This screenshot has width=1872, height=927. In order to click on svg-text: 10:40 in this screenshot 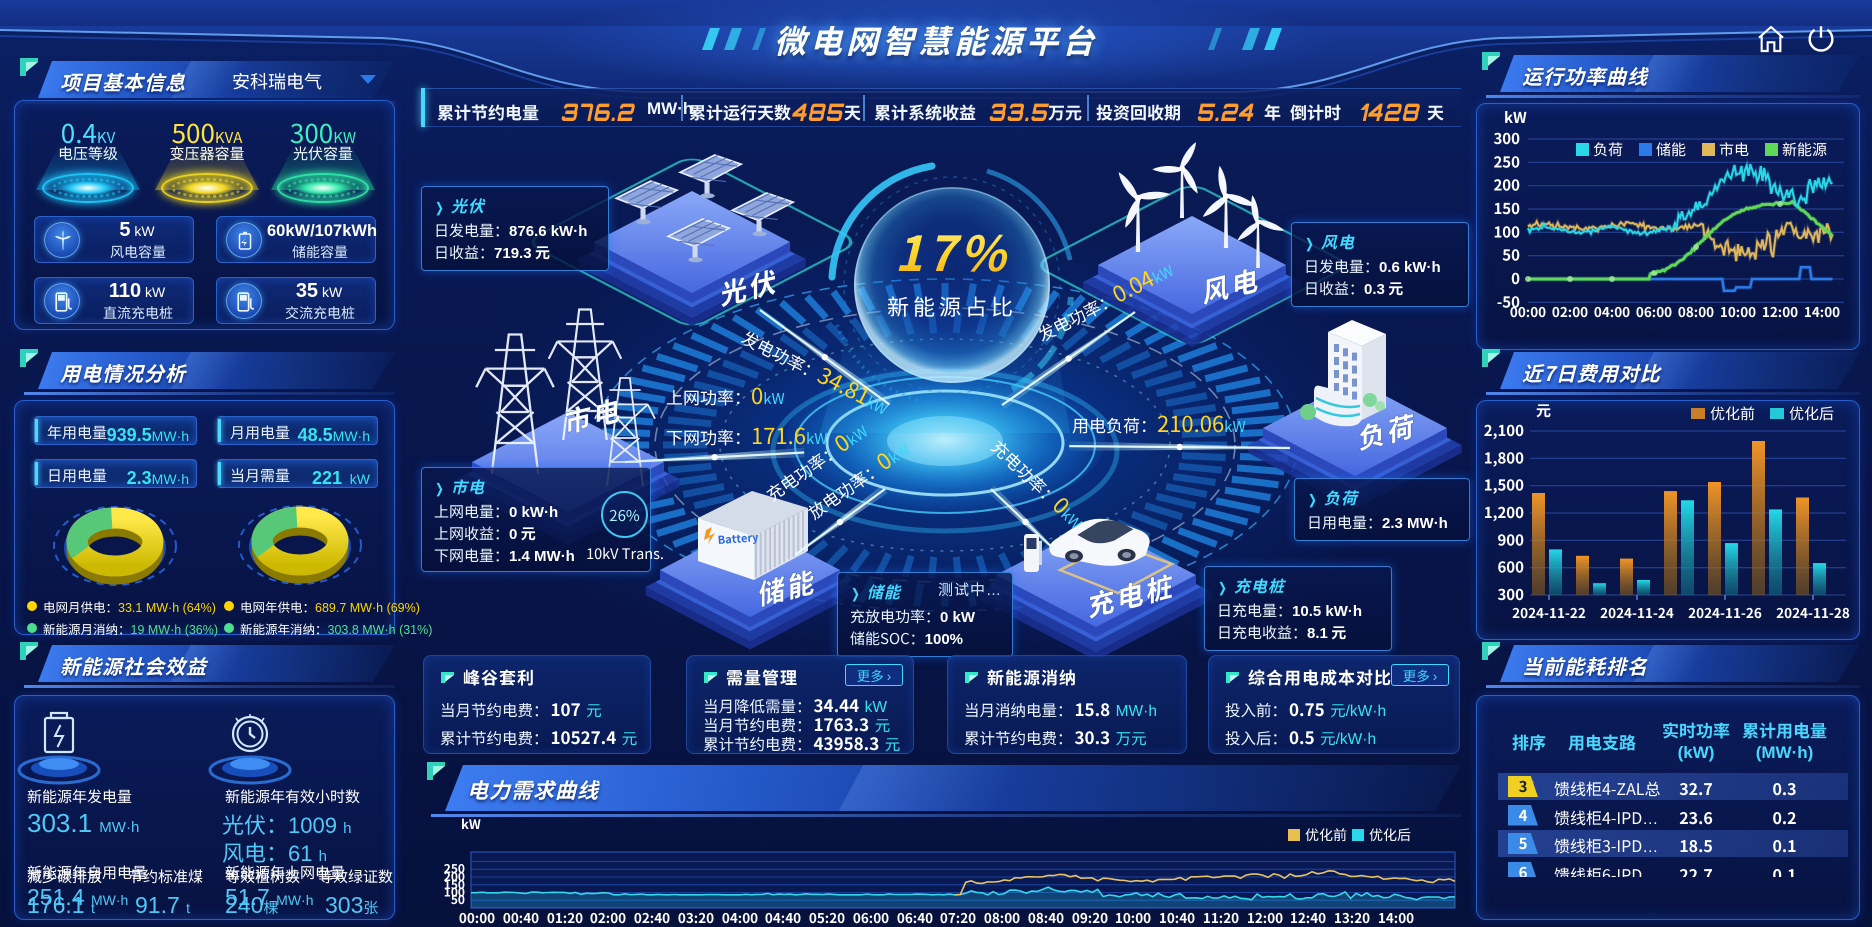, I will do `click(1177, 917)`.